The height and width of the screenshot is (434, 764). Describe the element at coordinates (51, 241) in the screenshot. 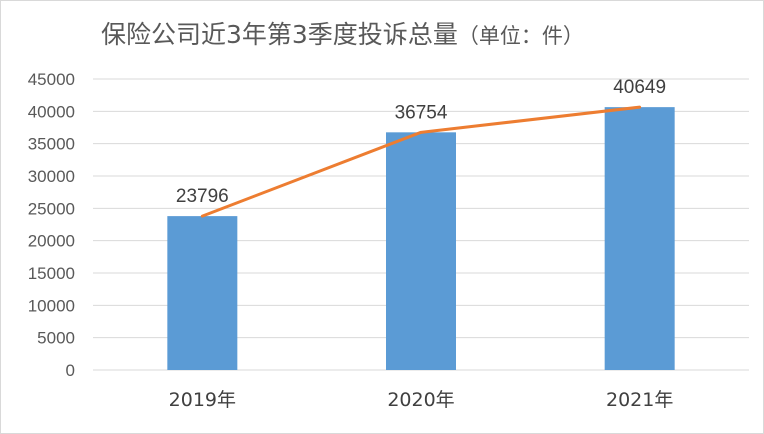

I see `y-tick-label: 20000` at that location.